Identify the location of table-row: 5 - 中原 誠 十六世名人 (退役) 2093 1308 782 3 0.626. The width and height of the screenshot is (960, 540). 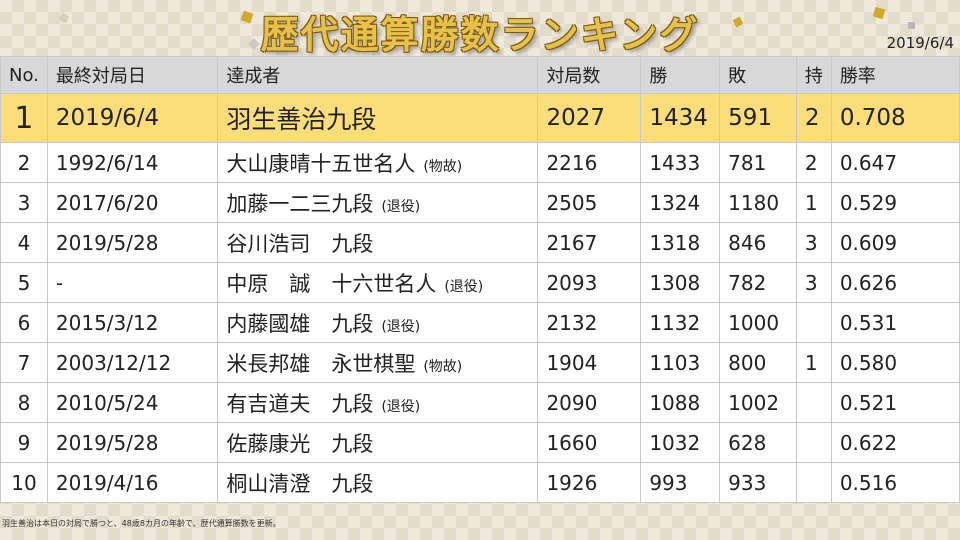
(480, 282).